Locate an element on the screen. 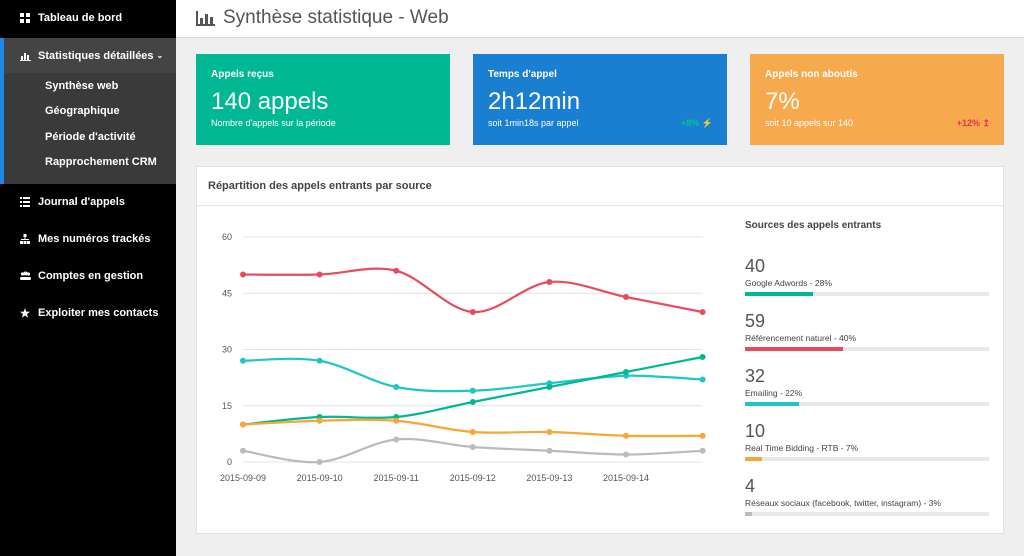  chevron-down-icon: ⌄ is located at coordinates (160, 55).